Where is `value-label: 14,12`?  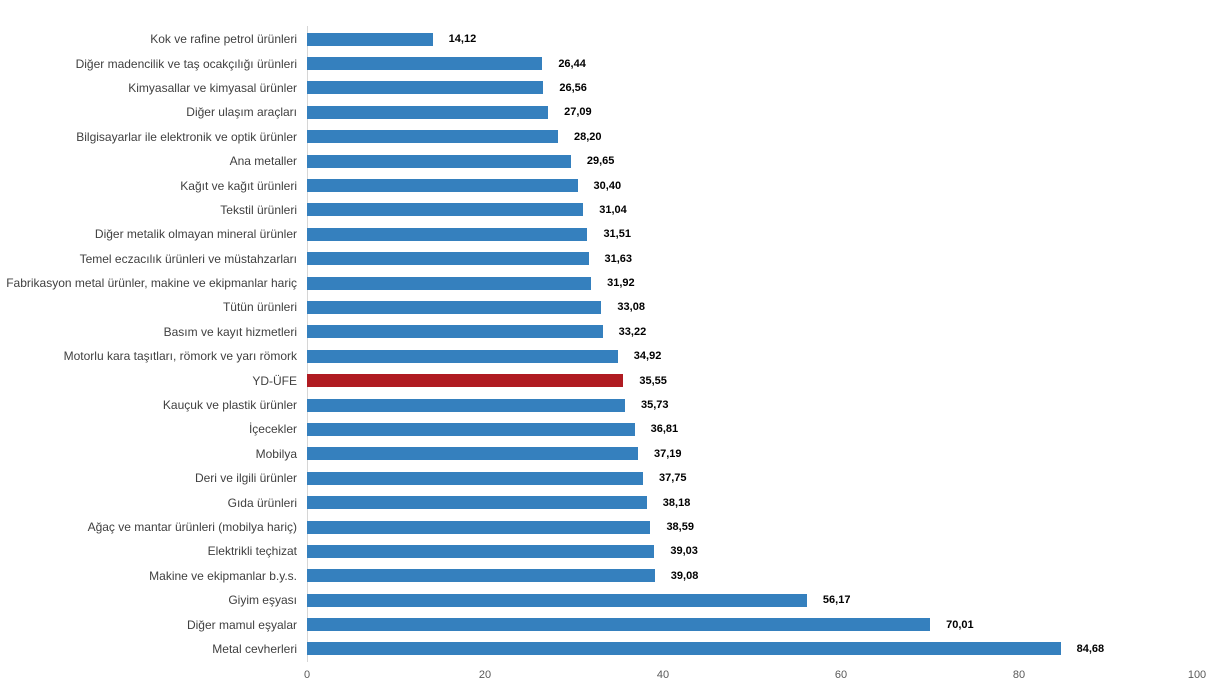 value-label: 14,12 is located at coordinates (462, 39).